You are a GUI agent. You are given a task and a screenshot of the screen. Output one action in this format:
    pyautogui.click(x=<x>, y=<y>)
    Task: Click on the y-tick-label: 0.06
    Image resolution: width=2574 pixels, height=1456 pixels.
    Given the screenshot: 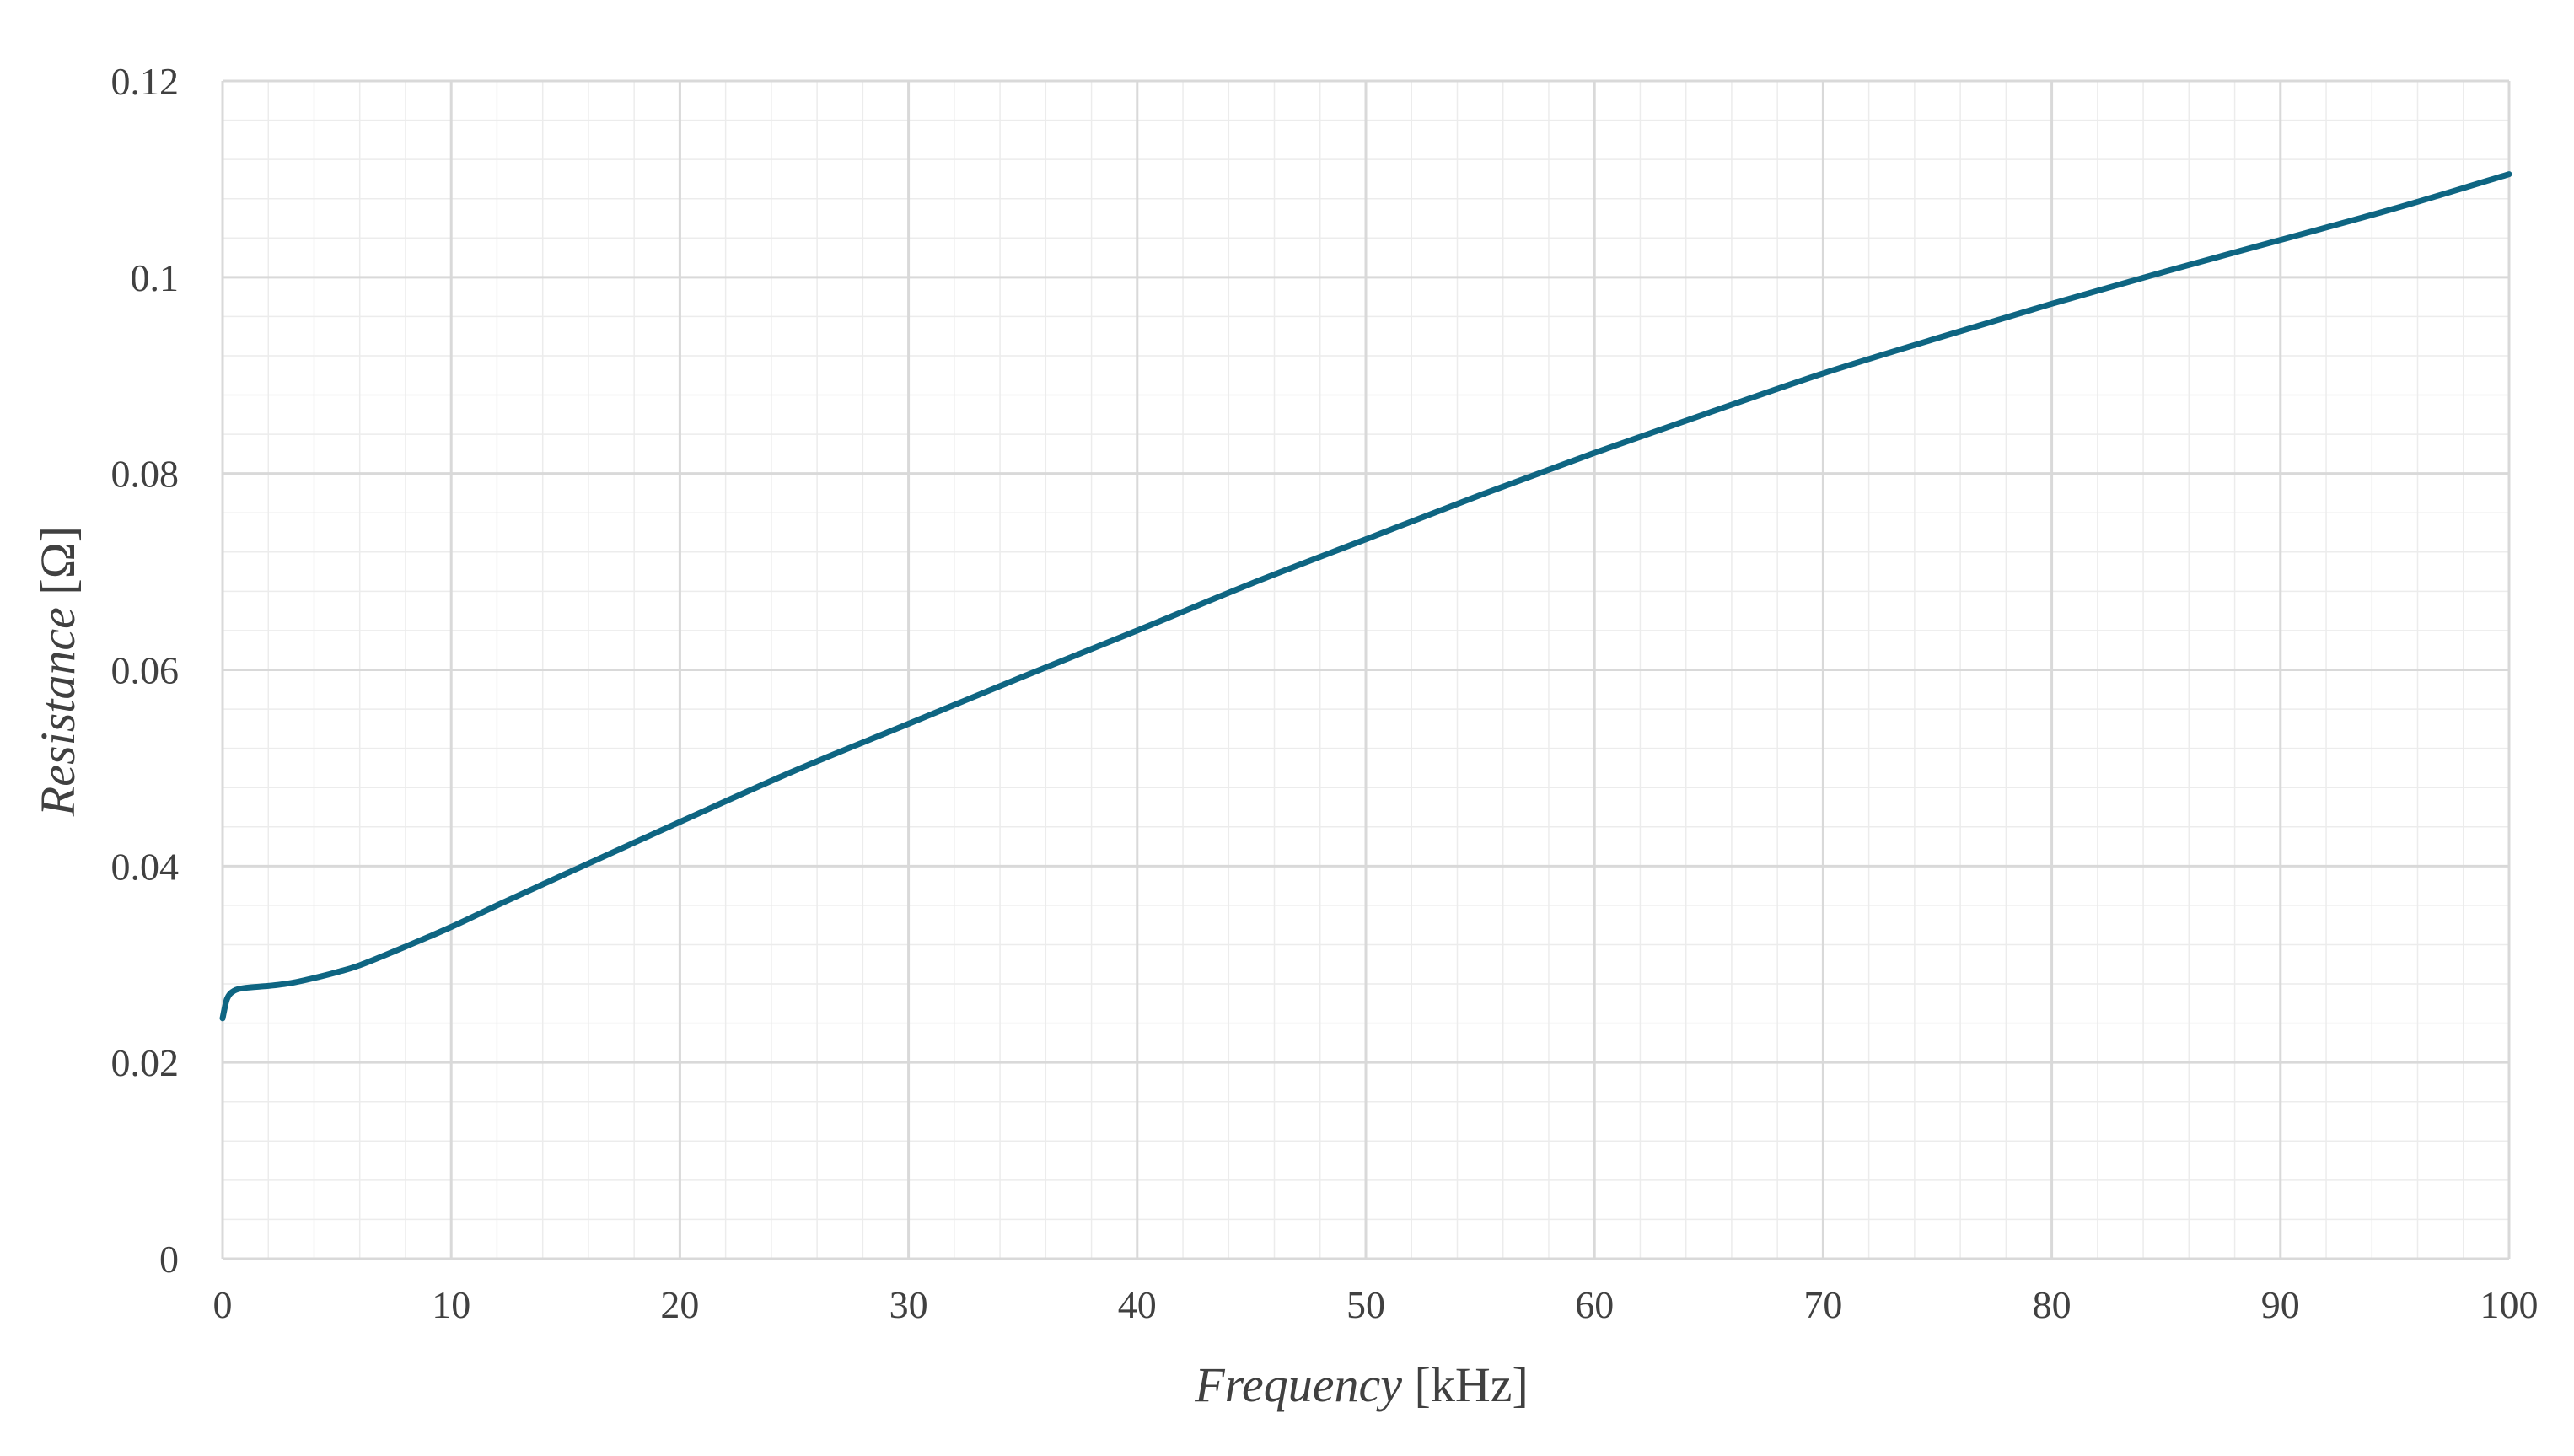 What is the action you would take?
    pyautogui.click(x=145, y=670)
    